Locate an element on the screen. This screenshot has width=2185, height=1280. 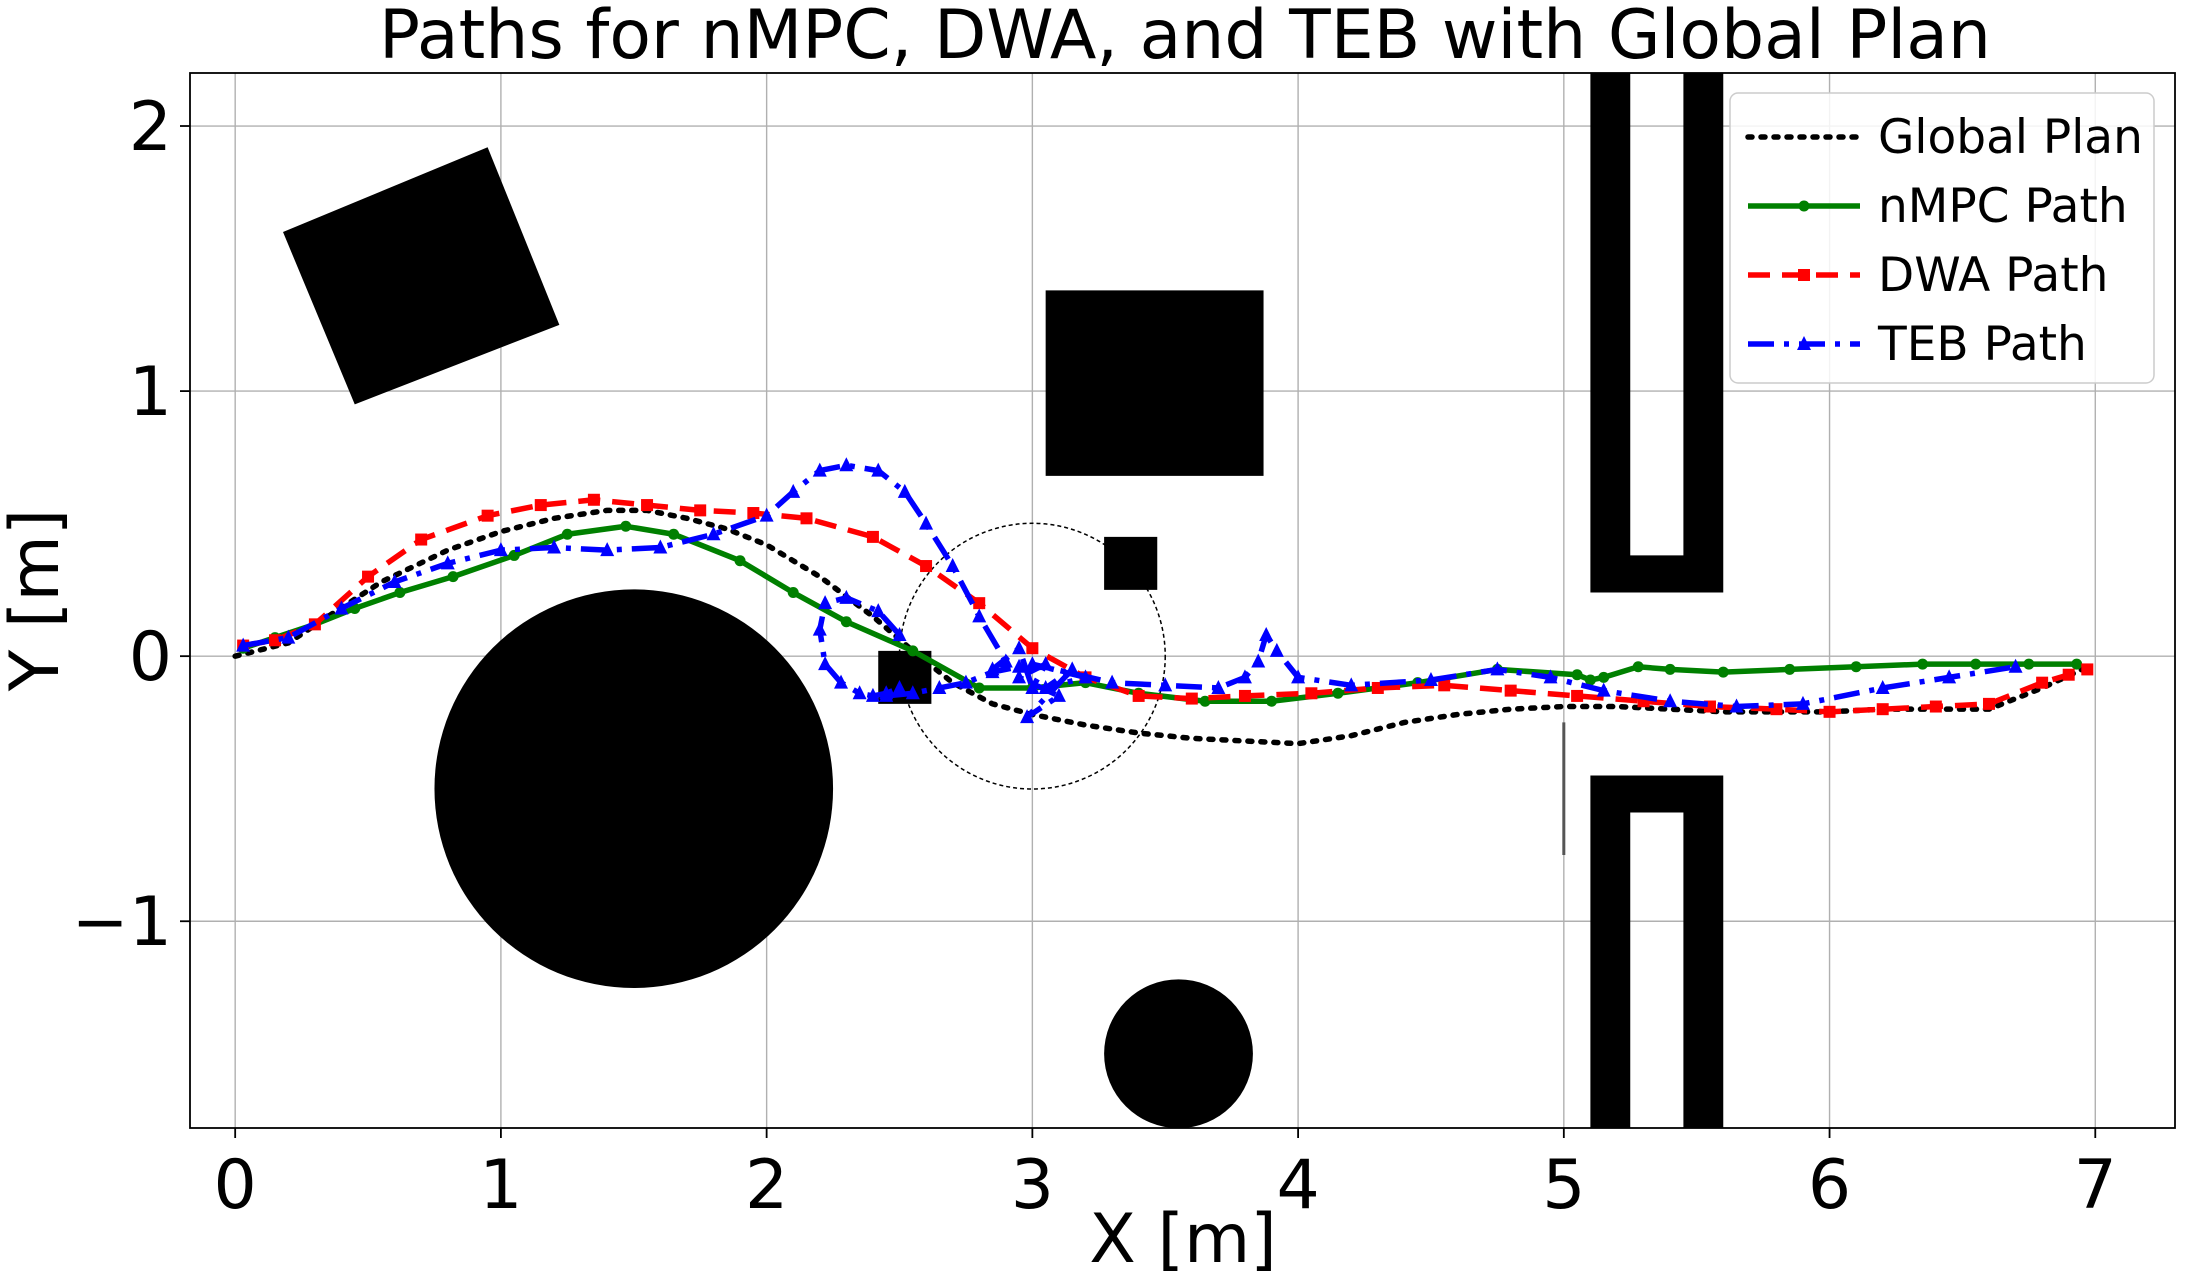
obstacle-large-square is located at coordinates (1154, 383).